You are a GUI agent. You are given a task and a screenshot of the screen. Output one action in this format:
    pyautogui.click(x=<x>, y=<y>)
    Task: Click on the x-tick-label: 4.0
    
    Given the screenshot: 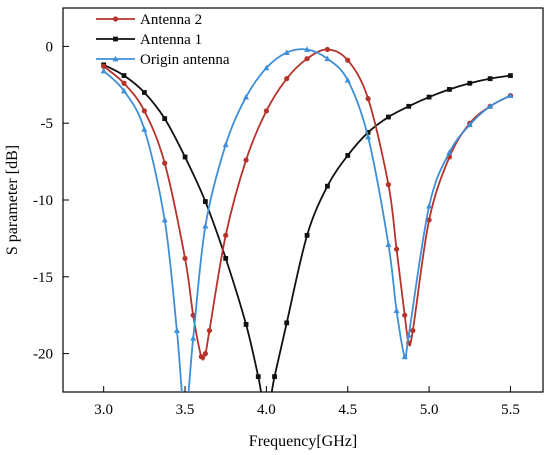 What is the action you would take?
    pyautogui.click(x=266, y=410)
    